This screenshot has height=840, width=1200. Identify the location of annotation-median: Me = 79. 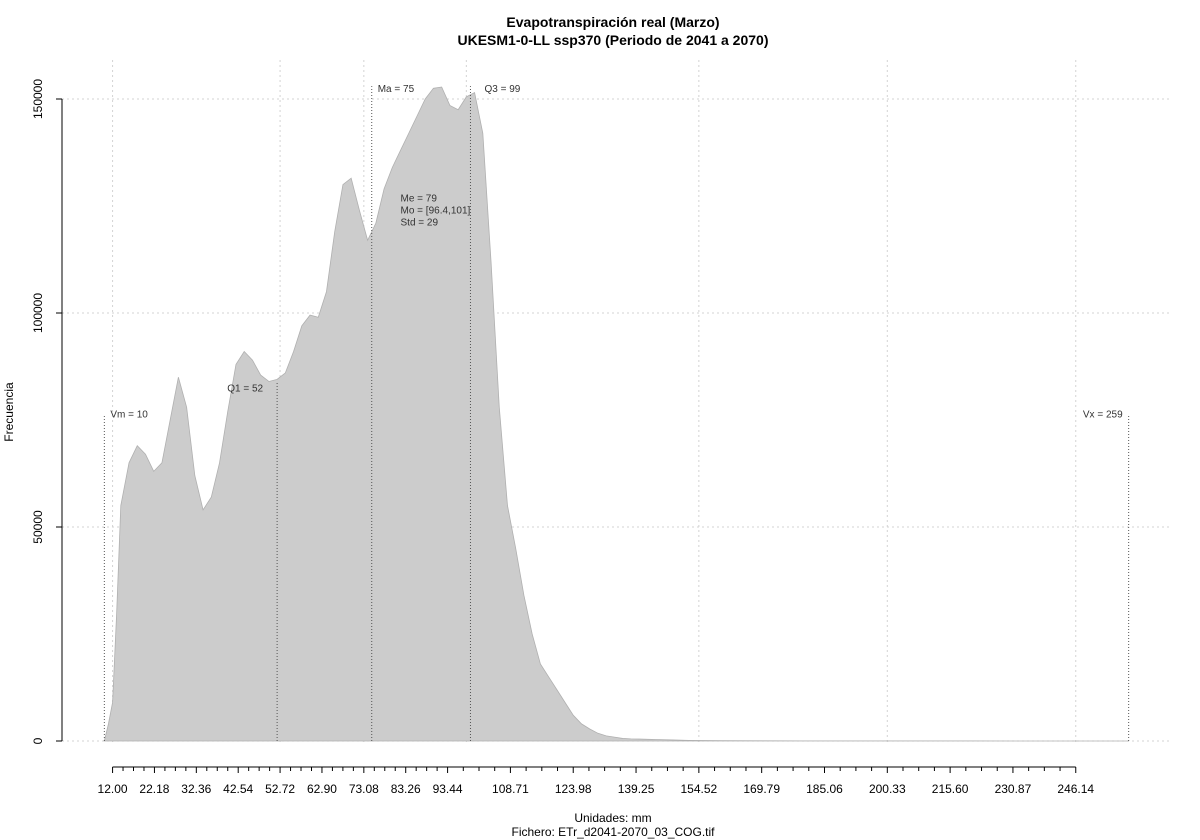
(419, 199).